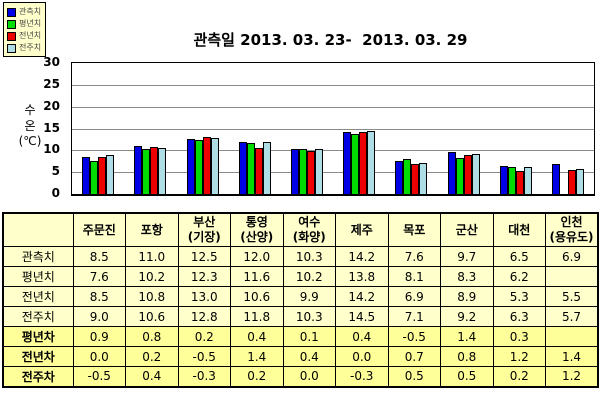  Describe the element at coordinates (519, 256) in the screenshot. I see `data-cell: 6.5` at that location.